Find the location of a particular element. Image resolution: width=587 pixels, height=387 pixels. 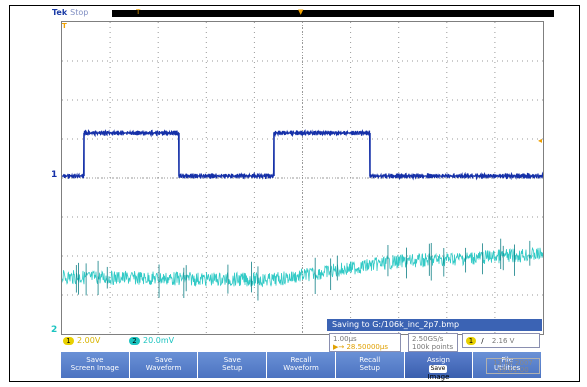

save-status-message: Saving to G:/106k_inc_2p7.bmp is located at coordinates (434, 325).